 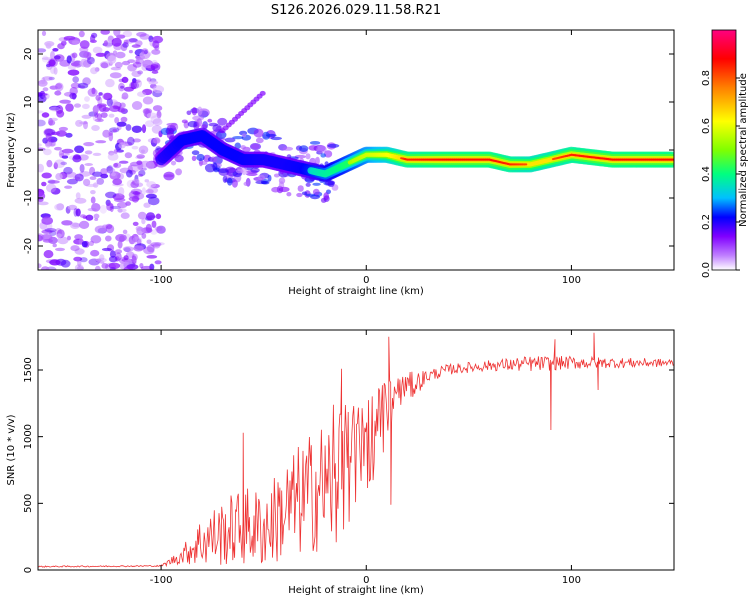 What do you see at coordinates (743, 150) in the screenshot?
I see `colorbar-label: Normalized spectral amplitude` at bounding box center [743, 150].